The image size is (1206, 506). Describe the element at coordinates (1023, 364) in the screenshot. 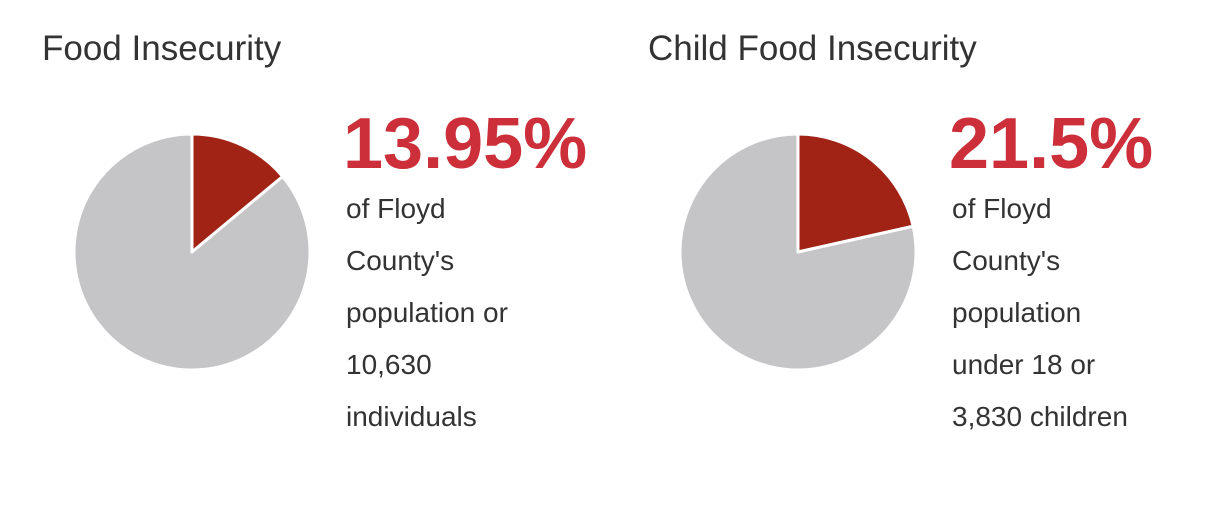

I see `description-line: under 18 or` at that location.